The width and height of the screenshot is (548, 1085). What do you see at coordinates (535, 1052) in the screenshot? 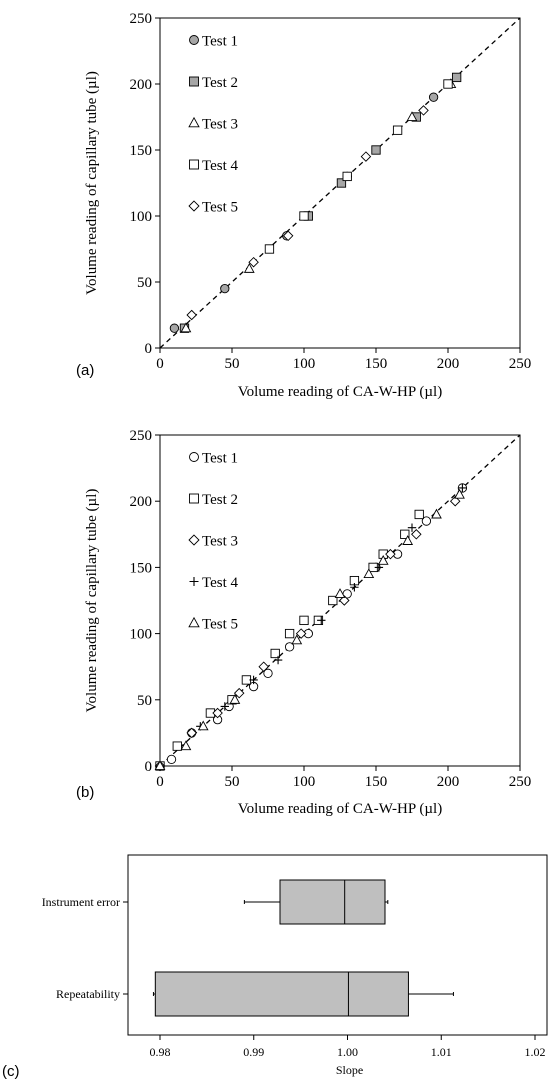
I see `x-tick-label: 1.02` at bounding box center [535, 1052].